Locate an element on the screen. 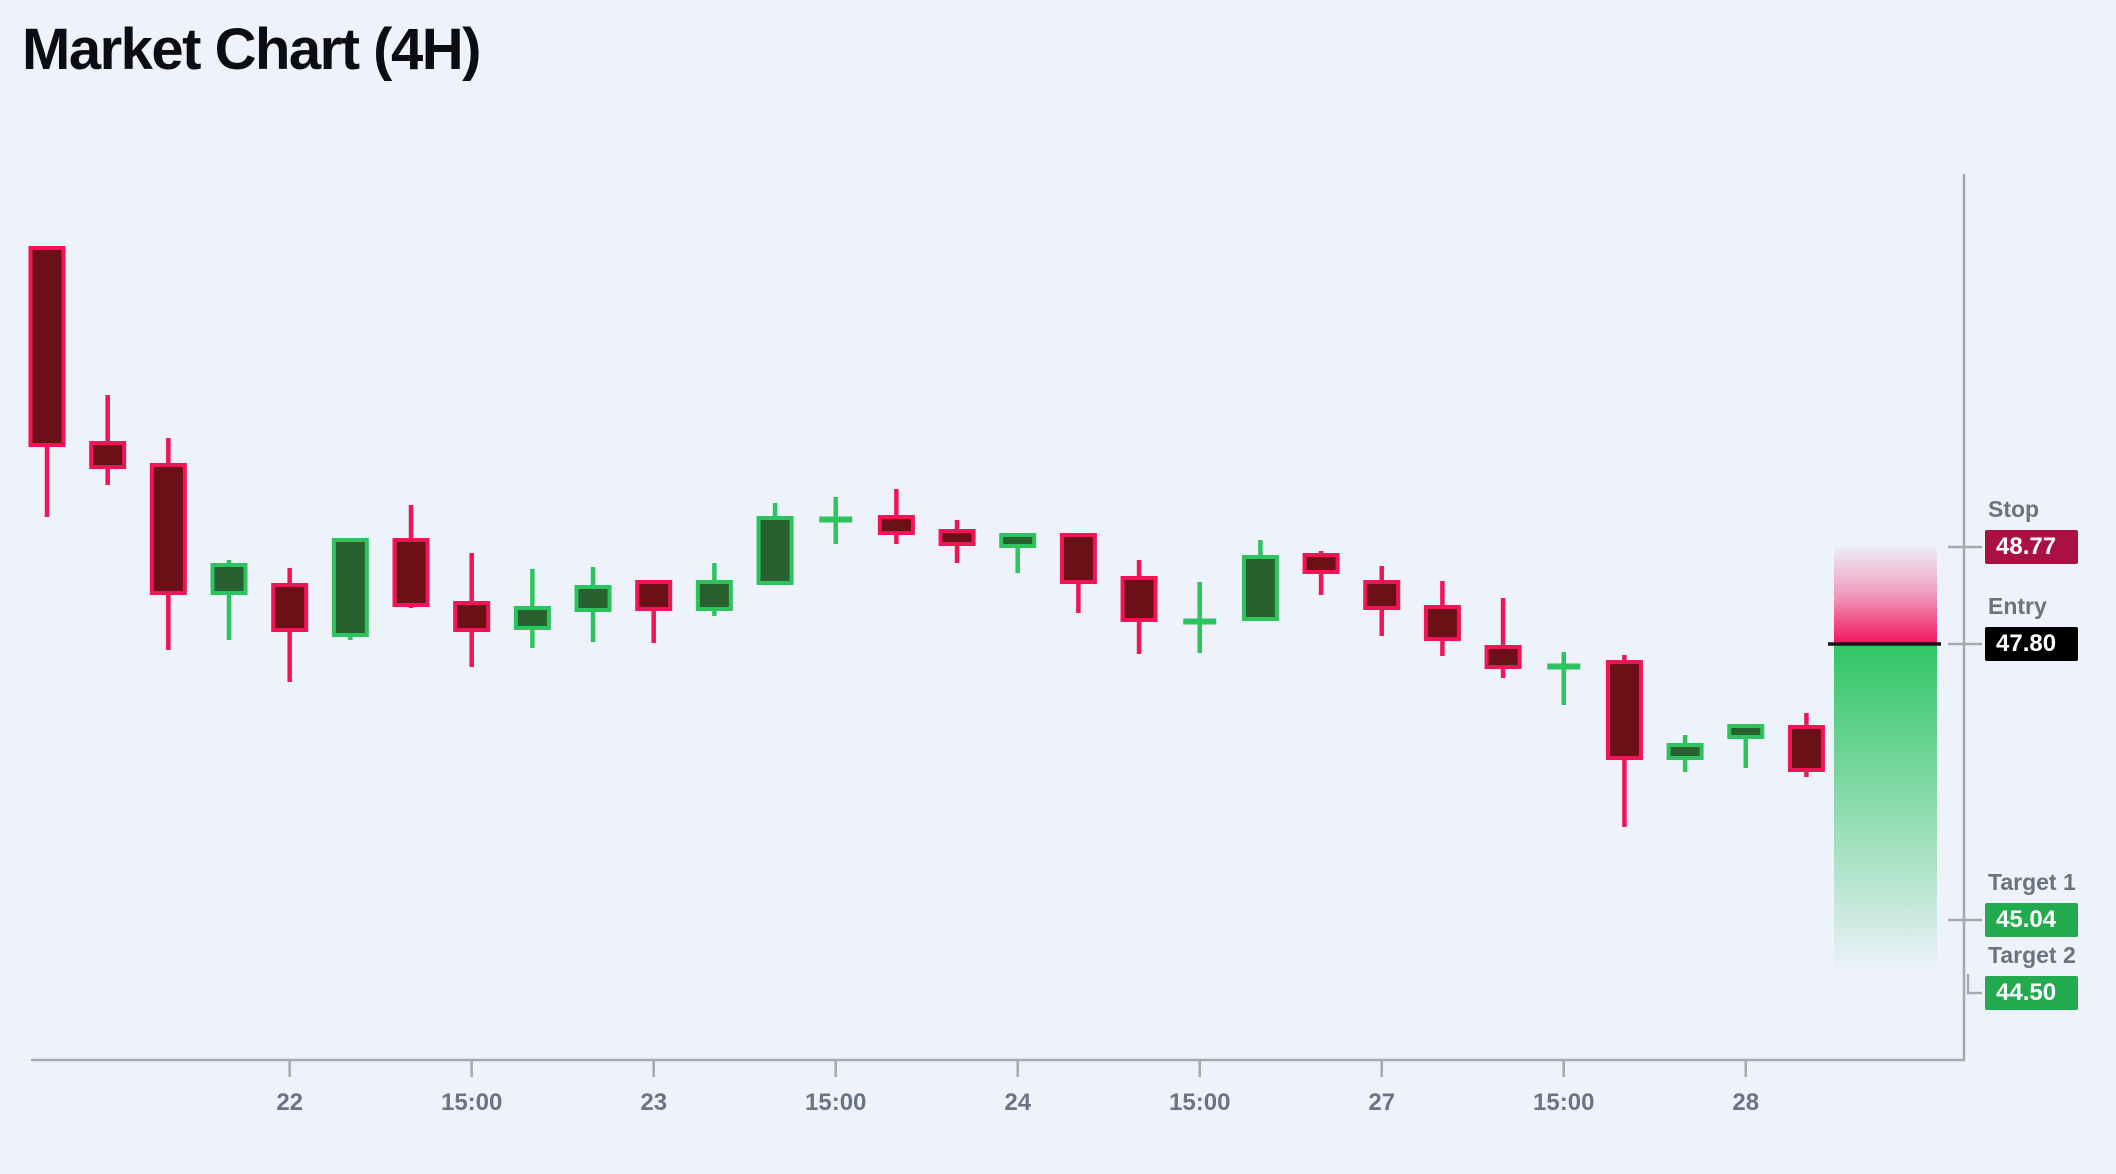 The image size is (2116, 1174). x-axis-label: 24 is located at coordinates (1017, 1102).